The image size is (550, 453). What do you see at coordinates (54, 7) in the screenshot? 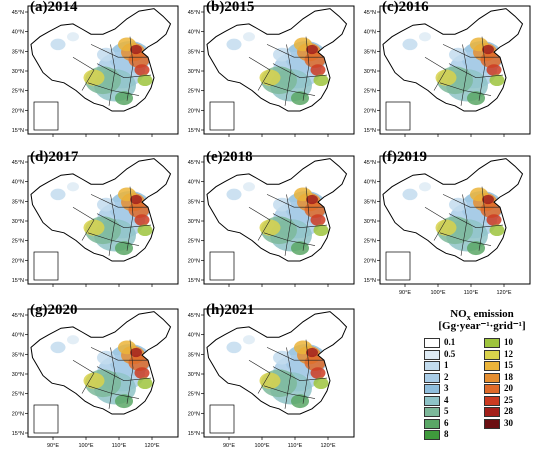
I see `panel-label: (a)2014` at bounding box center [54, 7].